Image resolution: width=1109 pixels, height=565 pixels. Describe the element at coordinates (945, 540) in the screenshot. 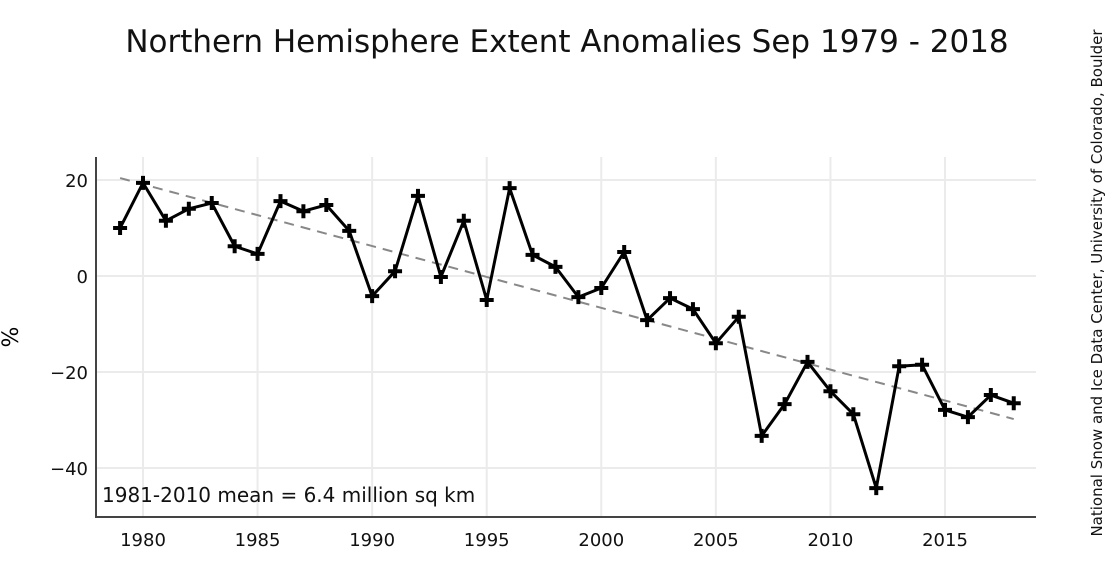

I see `x-tick-label: 2015` at that location.